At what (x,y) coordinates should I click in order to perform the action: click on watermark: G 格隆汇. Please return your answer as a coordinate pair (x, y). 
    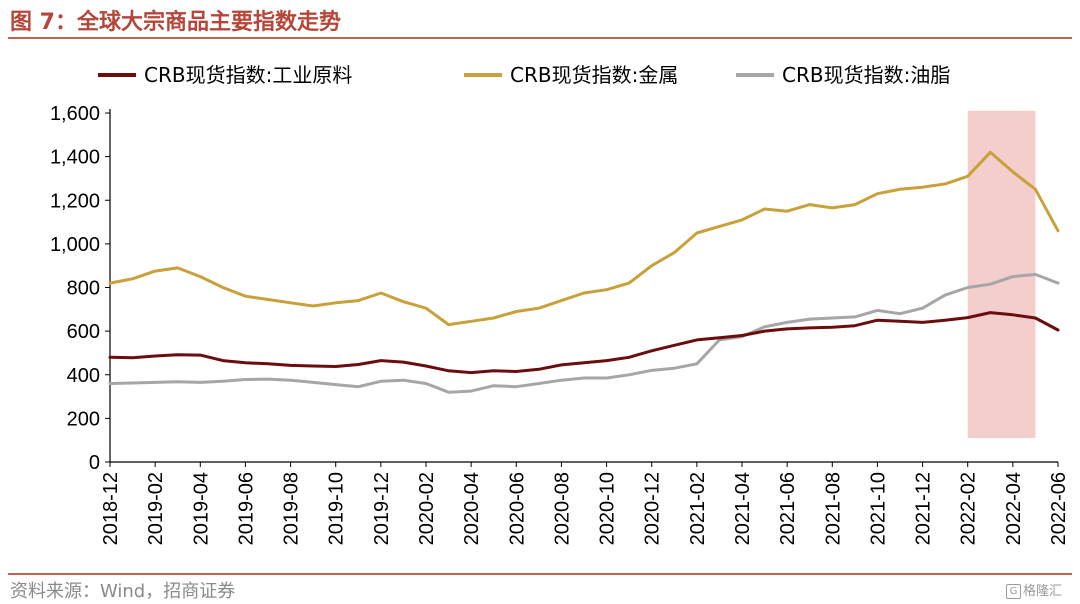
    Looking at the image, I should click on (1034, 589).